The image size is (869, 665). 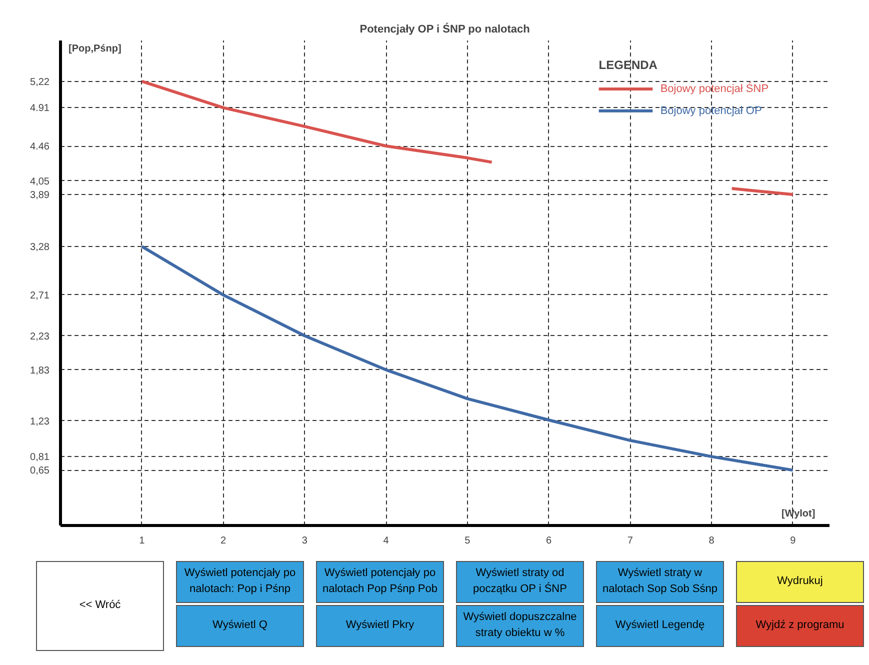 What do you see at coordinates (40, 296) in the screenshot?
I see `y-tick-label: 2,71` at bounding box center [40, 296].